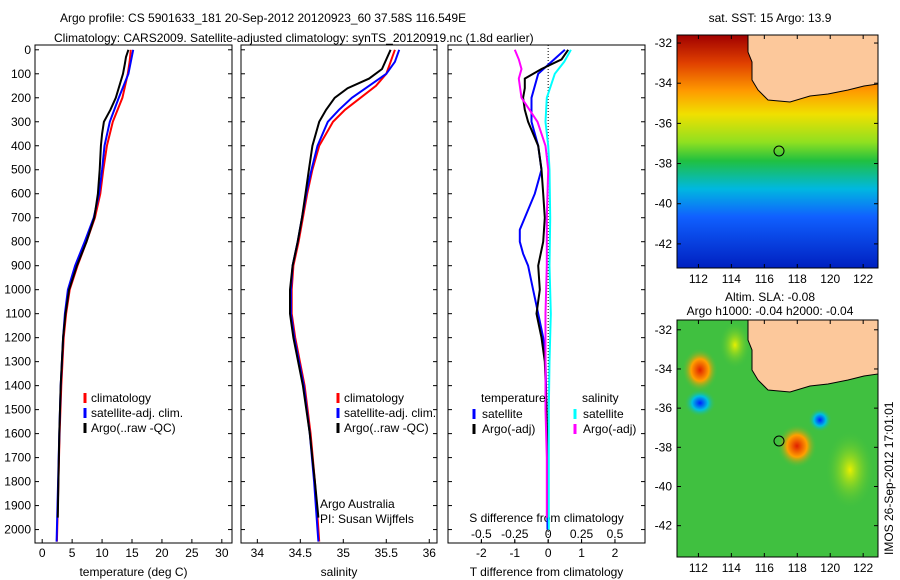 The width and height of the screenshot is (900, 580). I want to click on x-tick-label: 36, so click(430, 553).